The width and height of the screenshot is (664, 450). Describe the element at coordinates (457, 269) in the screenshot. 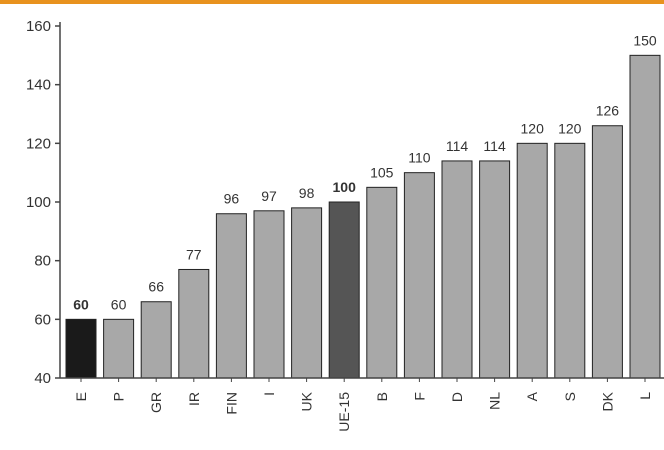

I see `bar-d` at that location.